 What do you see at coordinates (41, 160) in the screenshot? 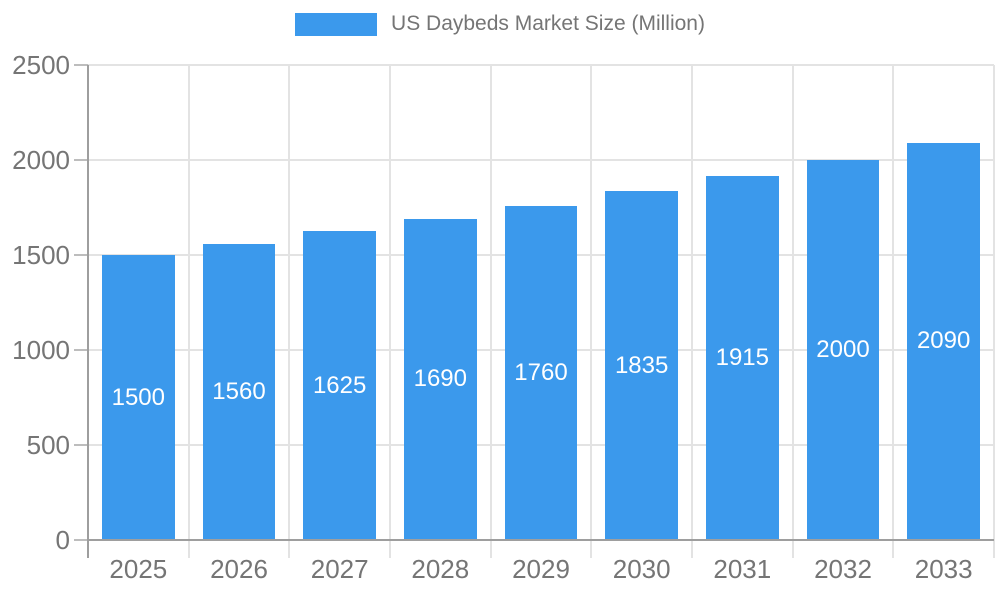
I see `y-tick-label: 2000` at bounding box center [41, 160].